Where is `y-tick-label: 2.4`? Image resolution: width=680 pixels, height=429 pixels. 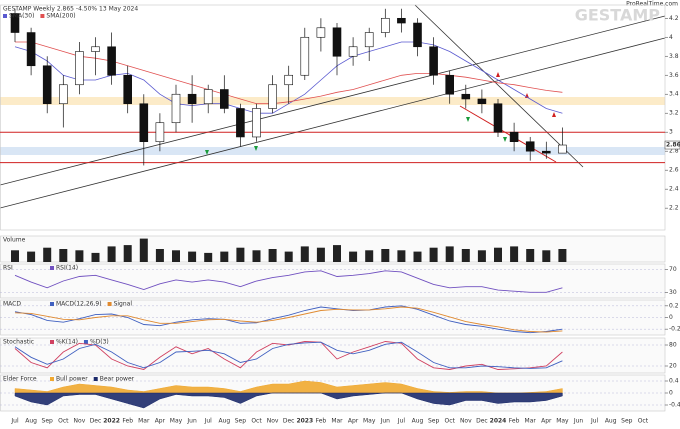
y-tick-label: 2.4 is located at coordinates (674, 189).